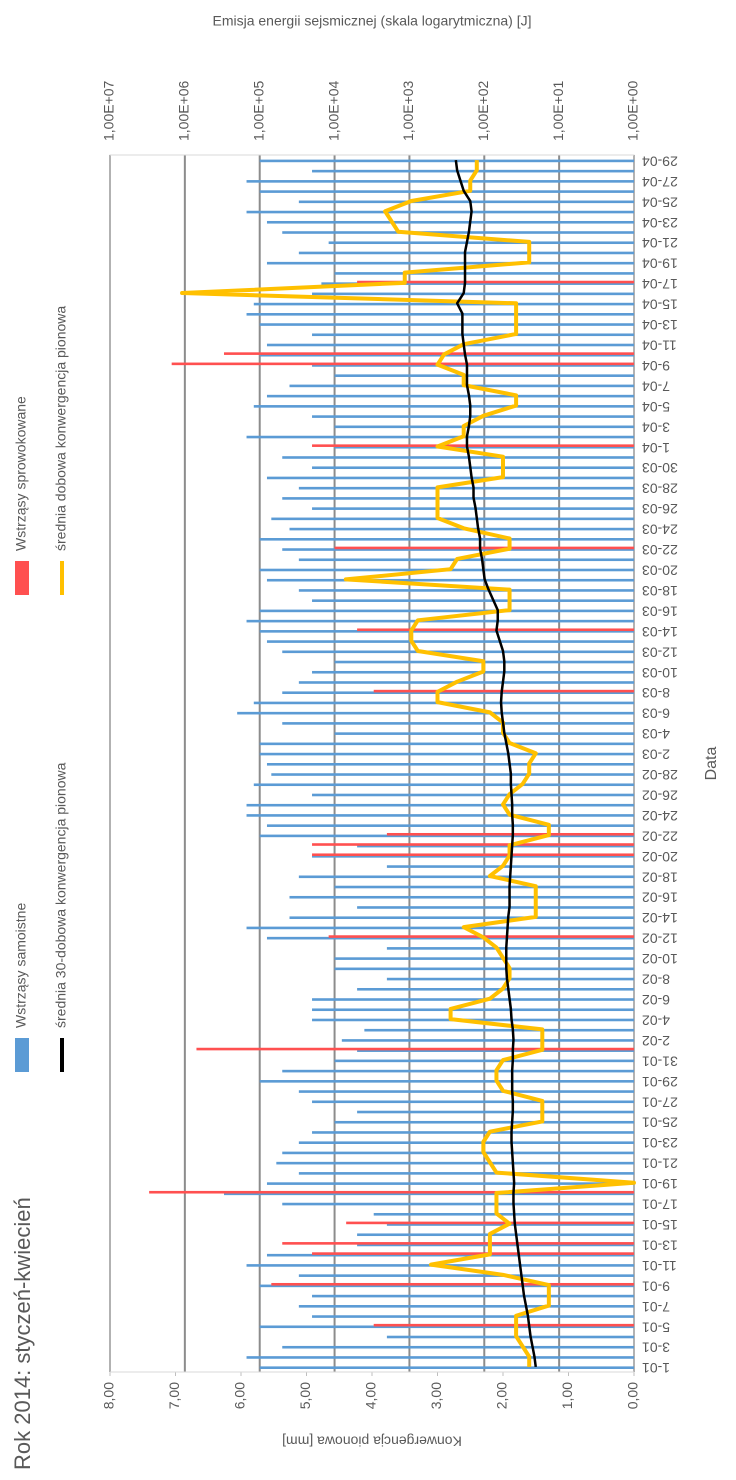 The width and height of the screenshot is (736, 1480). I want to click on x-tick-label: 28-02, so click(660, 775).